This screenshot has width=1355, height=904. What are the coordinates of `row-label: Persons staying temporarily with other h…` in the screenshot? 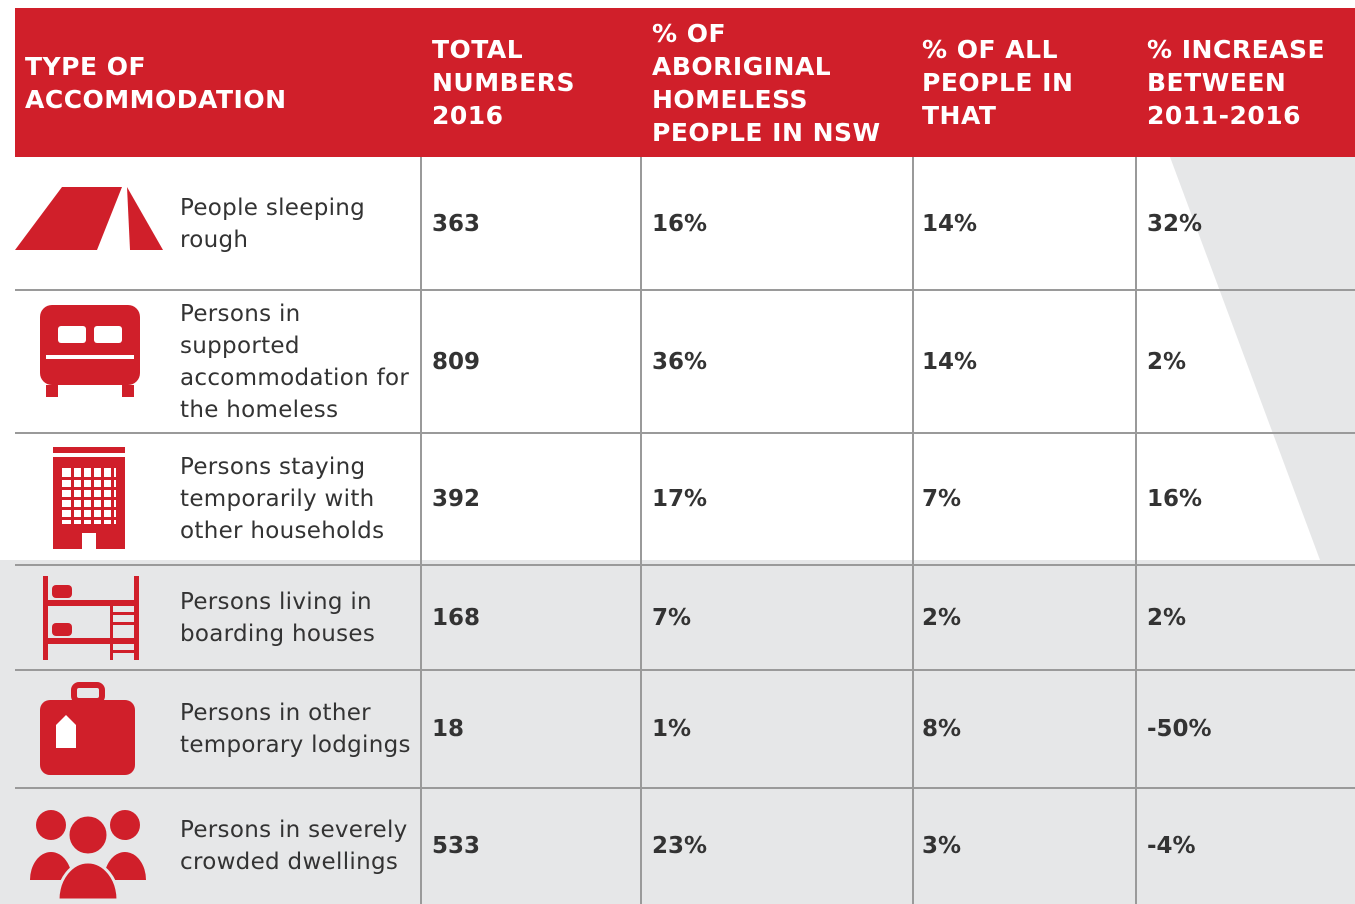 It's located at (282, 499).